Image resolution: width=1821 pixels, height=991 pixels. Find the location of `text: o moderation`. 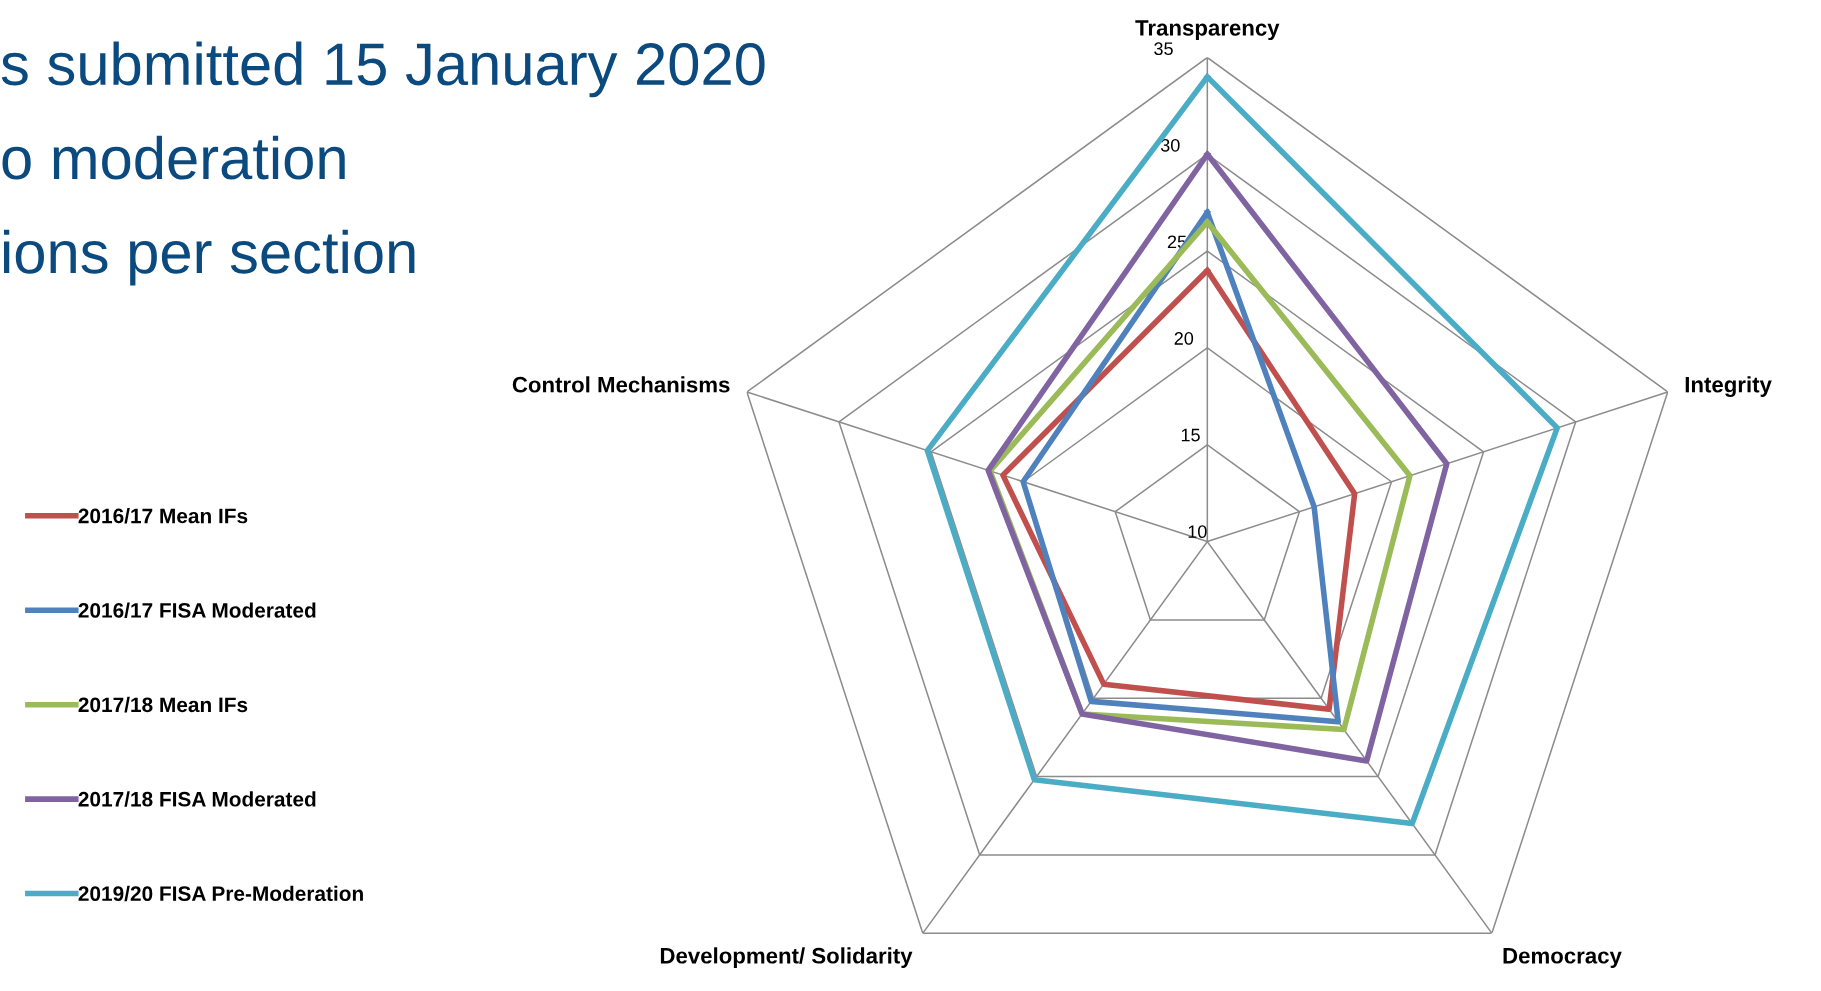

text: o moderation is located at coordinates (173, 157).